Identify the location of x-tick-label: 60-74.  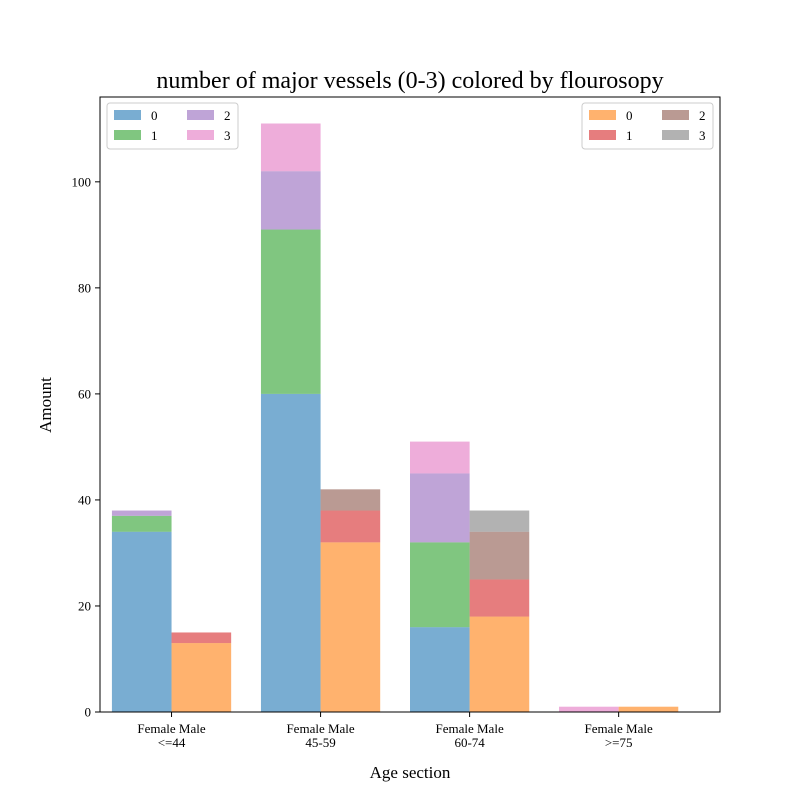
(469, 742).